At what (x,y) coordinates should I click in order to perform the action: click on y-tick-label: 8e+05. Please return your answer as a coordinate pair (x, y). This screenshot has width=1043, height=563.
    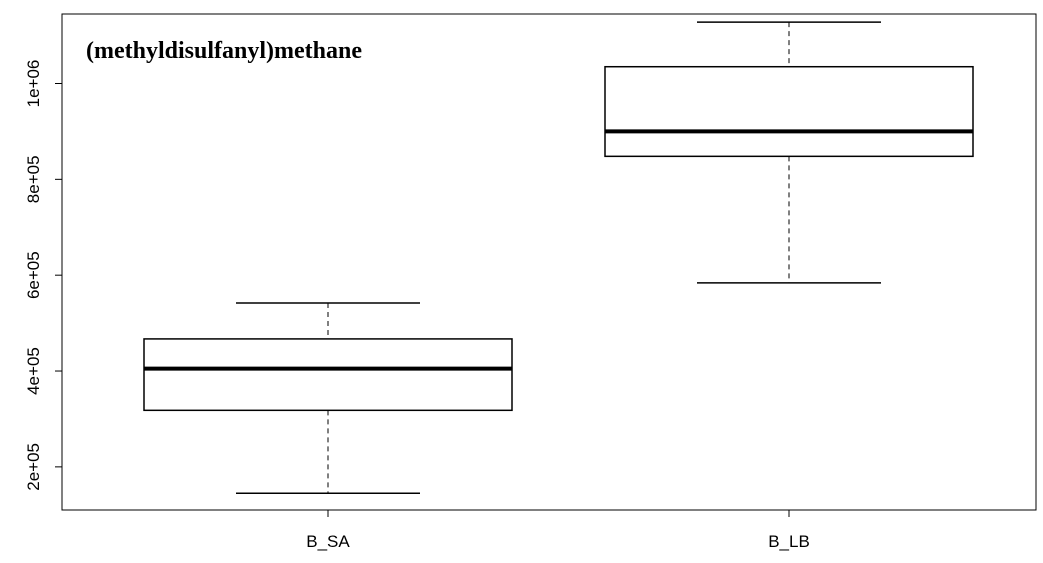
    Looking at the image, I should click on (33, 179).